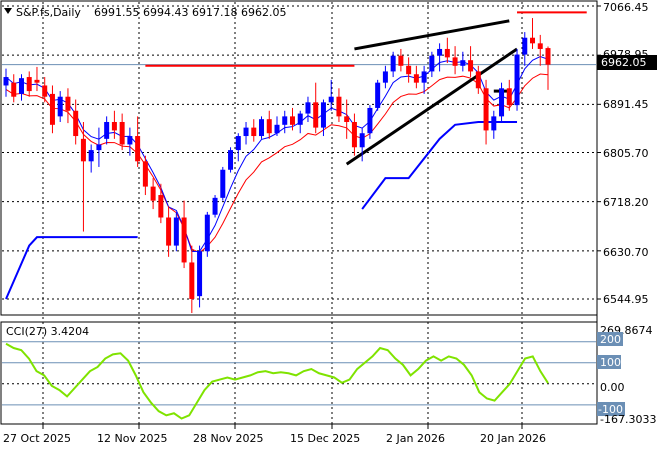  Describe the element at coordinates (71, 268) in the screenshot. I see `support-line-left` at that location.